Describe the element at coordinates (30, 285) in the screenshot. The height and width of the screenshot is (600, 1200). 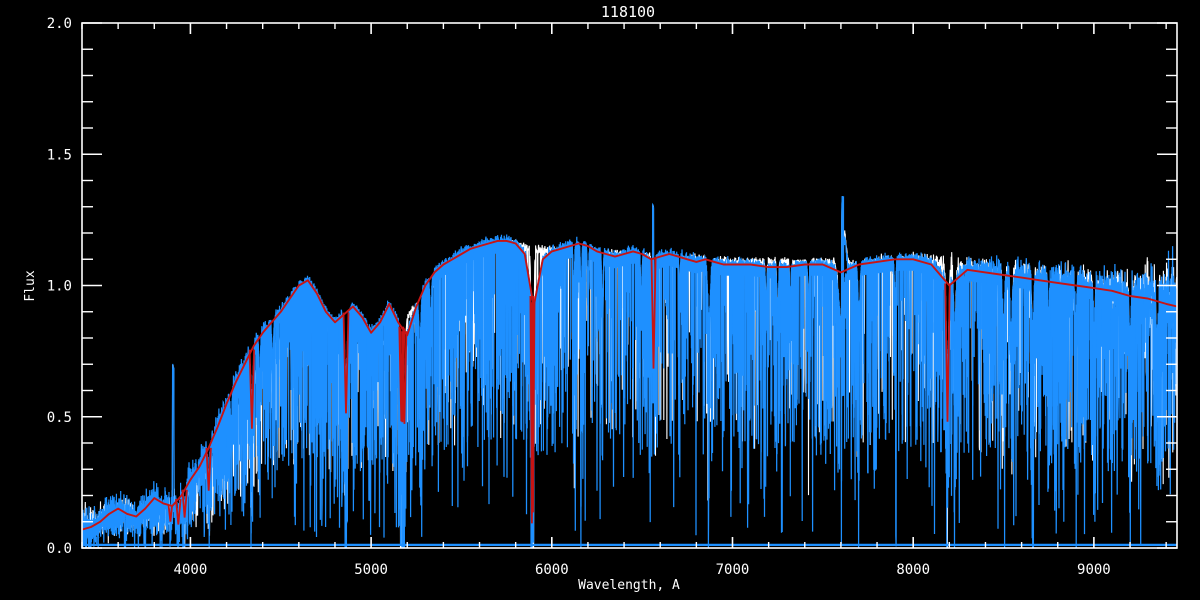
I see `y-axis-label: Flux` at that location.